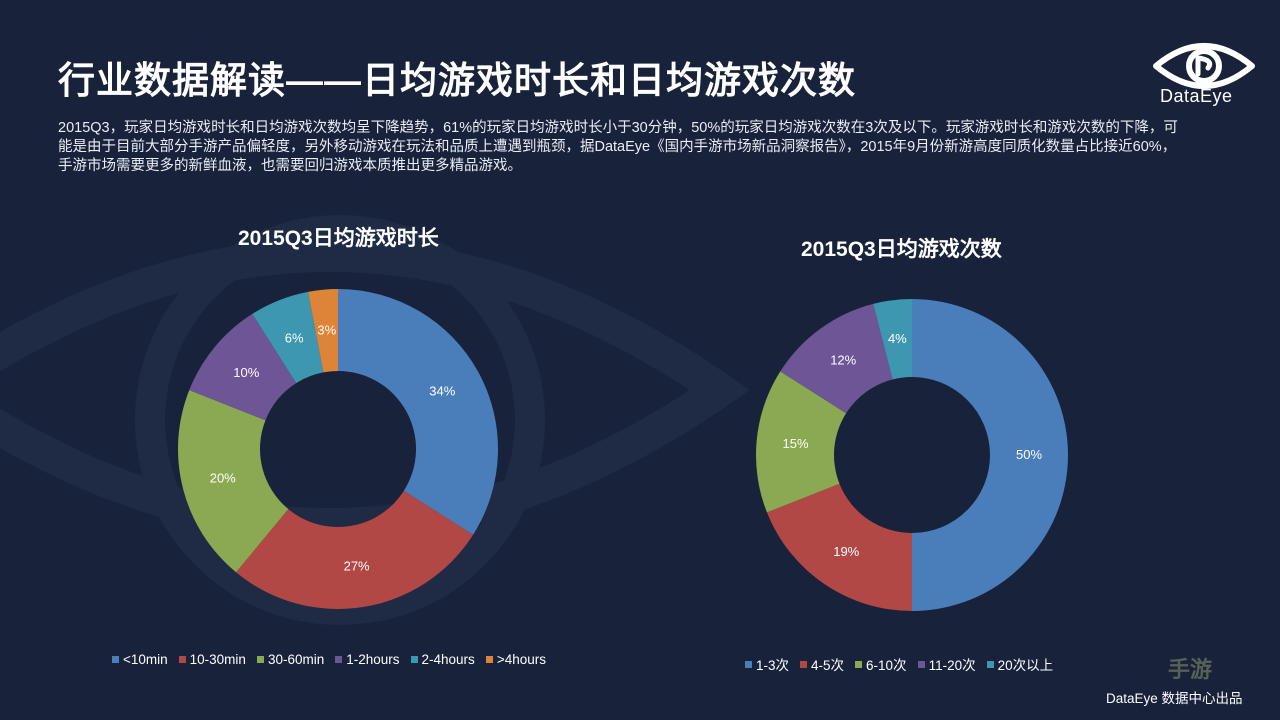 This screenshot has height=720, width=1280. What do you see at coordinates (357, 566) in the screenshot?
I see `duration-label-1: 27%` at bounding box center [357, 566].